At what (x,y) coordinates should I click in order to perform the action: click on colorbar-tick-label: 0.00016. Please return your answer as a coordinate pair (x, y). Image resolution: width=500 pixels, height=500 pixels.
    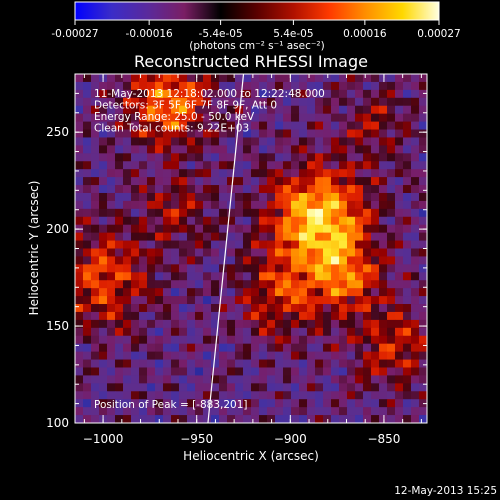
    Looking at the image, I should click on (365, 34).